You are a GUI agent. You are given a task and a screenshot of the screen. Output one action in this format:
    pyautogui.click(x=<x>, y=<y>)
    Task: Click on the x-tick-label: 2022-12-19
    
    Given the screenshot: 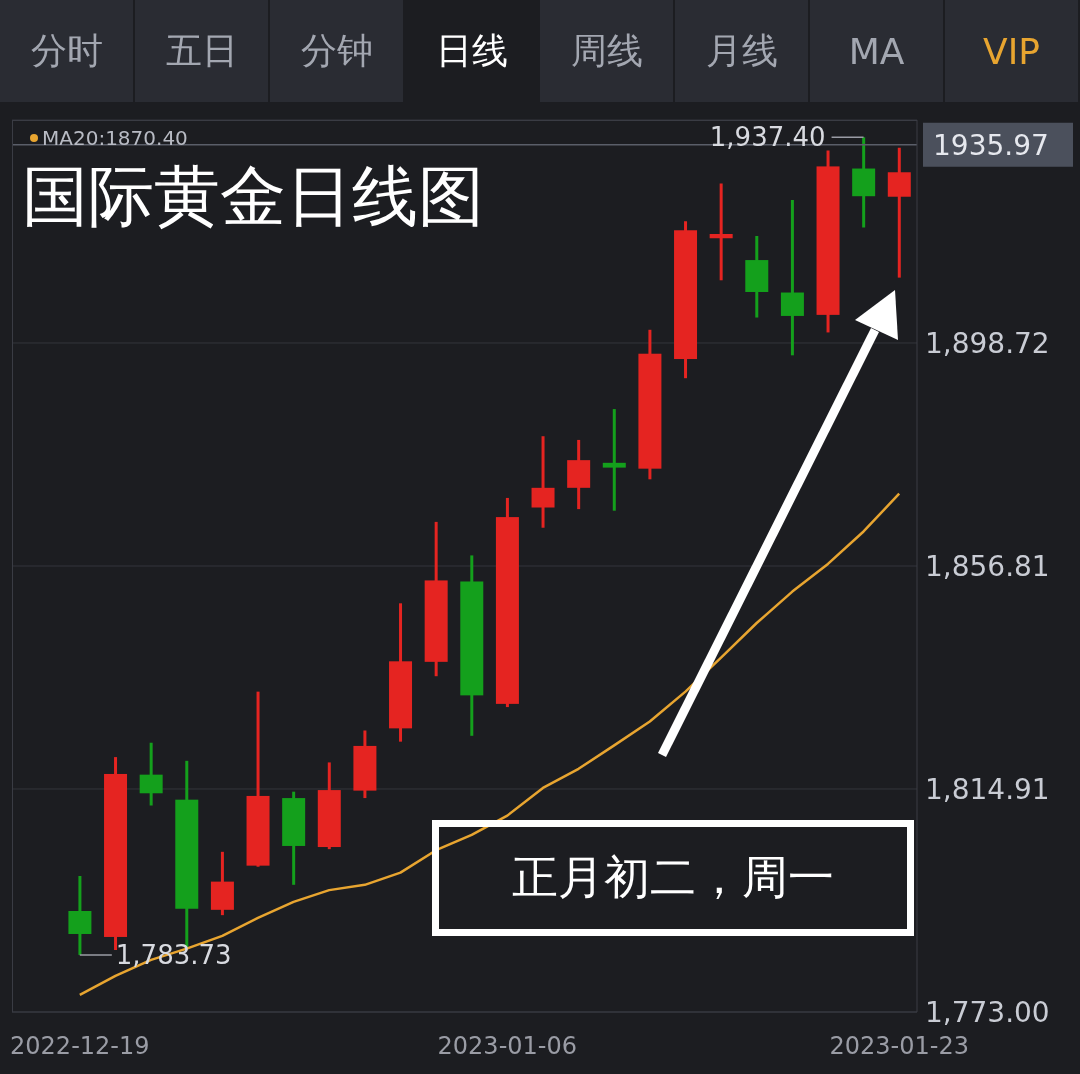 What is the action you would take?
    pyautogui.click(x=80, y=1046)
    